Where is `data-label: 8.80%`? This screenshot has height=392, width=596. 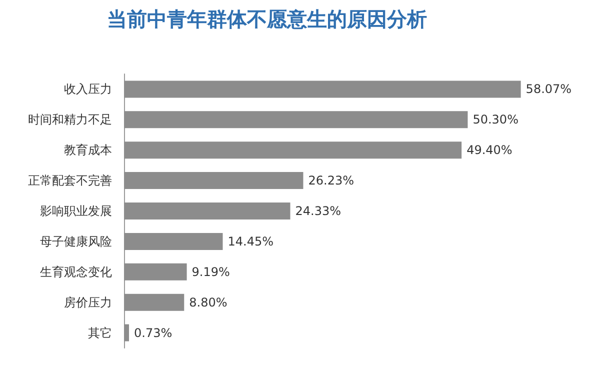
data-label: 8.80% is located at coordinates (208, 302).